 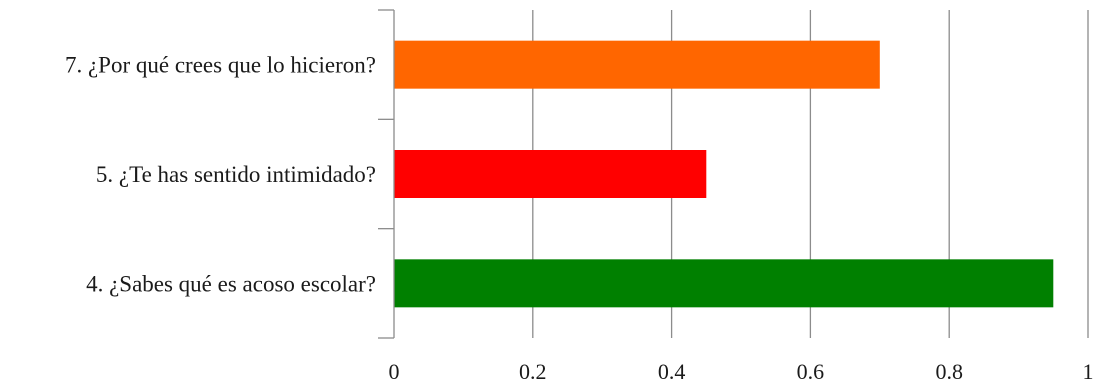 What do you see at coordinates (236, 174) in the screenshot?
I see `category-label-1: 5. ¿Te has sentido intimidado?` at bounding box center [236, 174].